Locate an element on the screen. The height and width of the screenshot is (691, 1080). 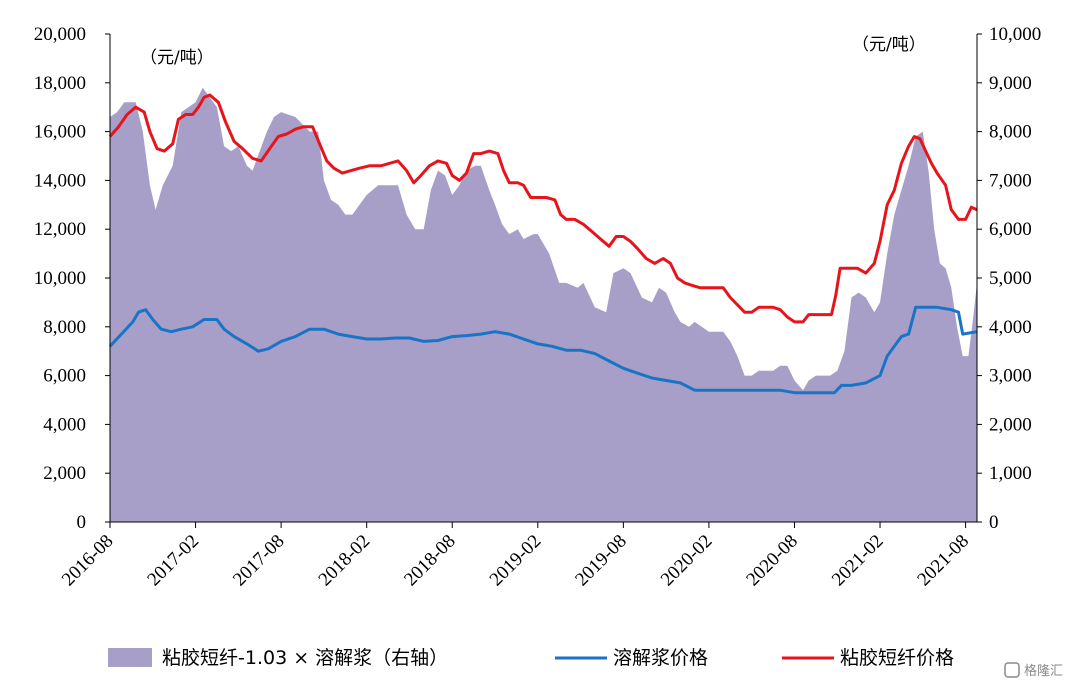
x-tick-label: 2021-02 is located at coordinates (858, 561).